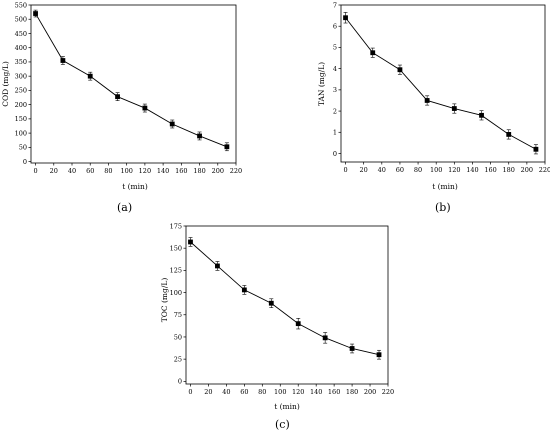  Describe the element at coordinates (335, 27) in the screenshot. I see `y-tick-label: 6` at that location.